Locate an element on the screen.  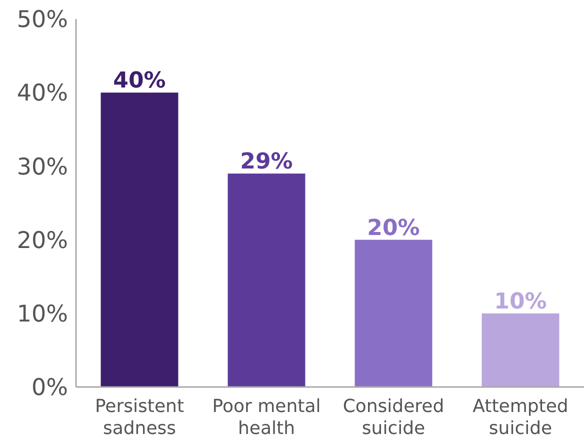
data-label: 40% is located at coordinates (139, 81).